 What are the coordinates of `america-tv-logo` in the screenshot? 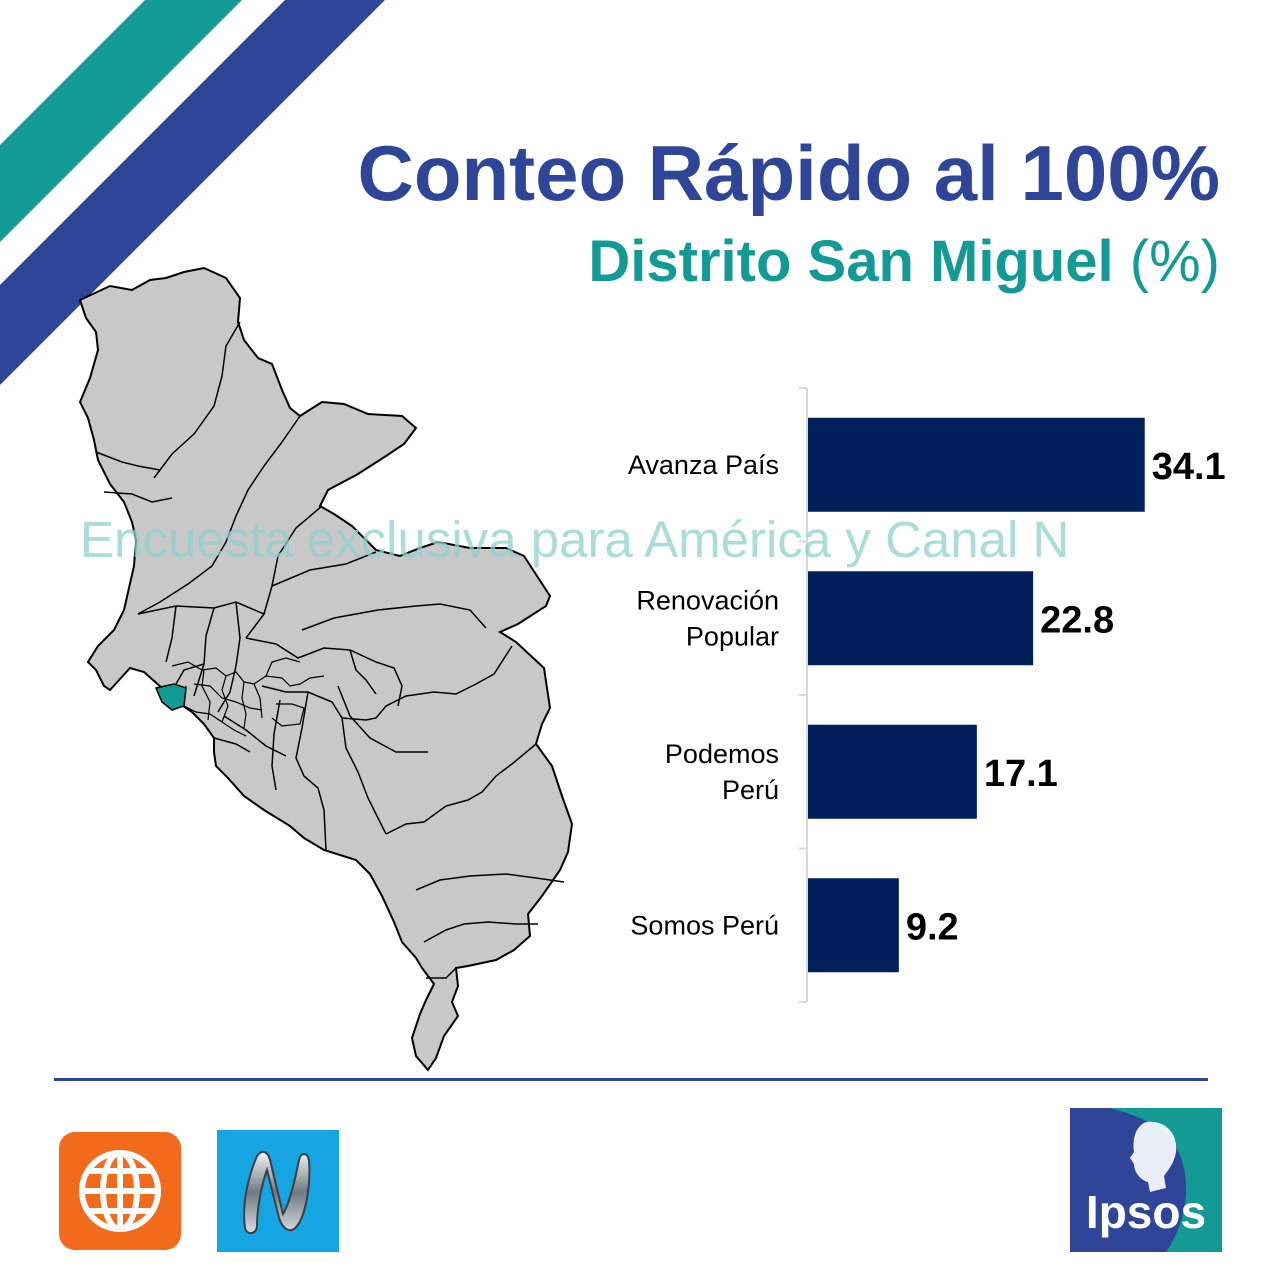 It's located at (120, 1191).